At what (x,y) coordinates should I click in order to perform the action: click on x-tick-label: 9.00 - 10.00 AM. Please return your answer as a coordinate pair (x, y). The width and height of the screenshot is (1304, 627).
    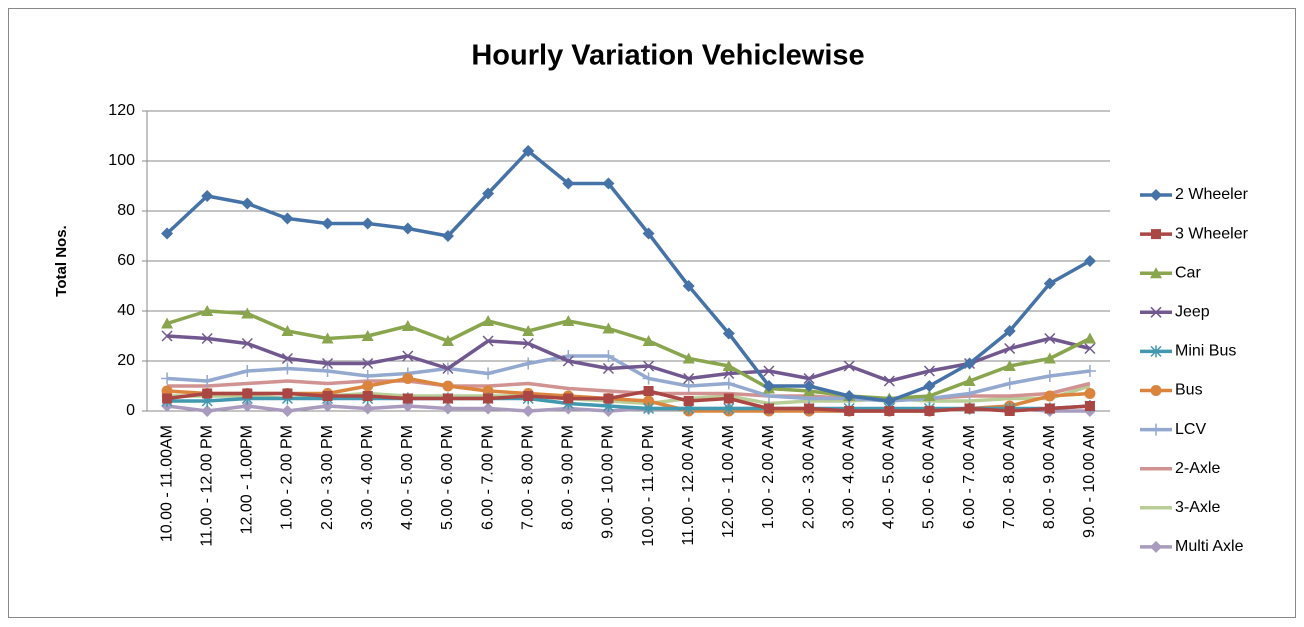
    Looking at the image, I should click on (1089, 481).